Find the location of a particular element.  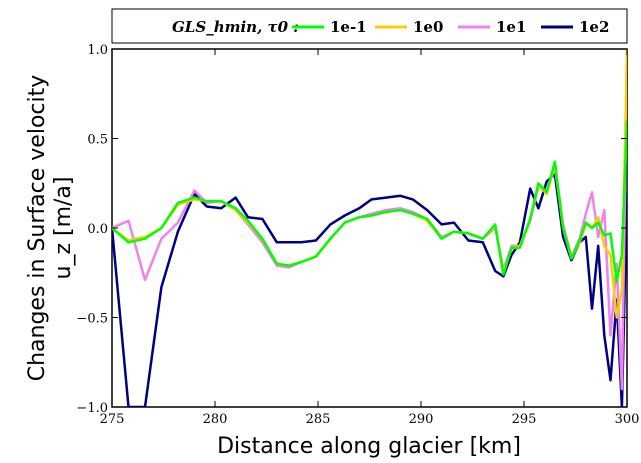

y-tick-label: 1.0 is located at coordinates (97, 50).